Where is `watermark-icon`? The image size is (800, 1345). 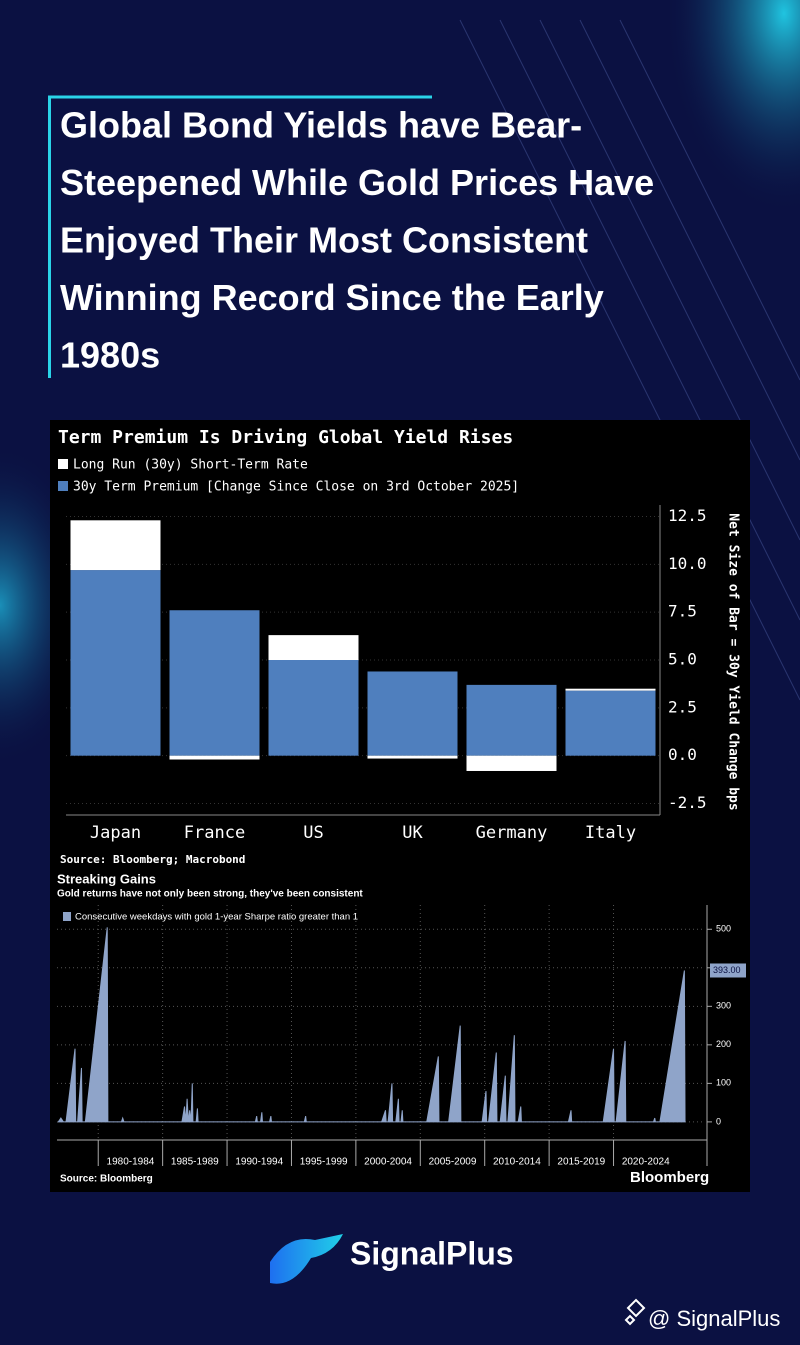 watermark-icon is located at coordinates (635, 1312).